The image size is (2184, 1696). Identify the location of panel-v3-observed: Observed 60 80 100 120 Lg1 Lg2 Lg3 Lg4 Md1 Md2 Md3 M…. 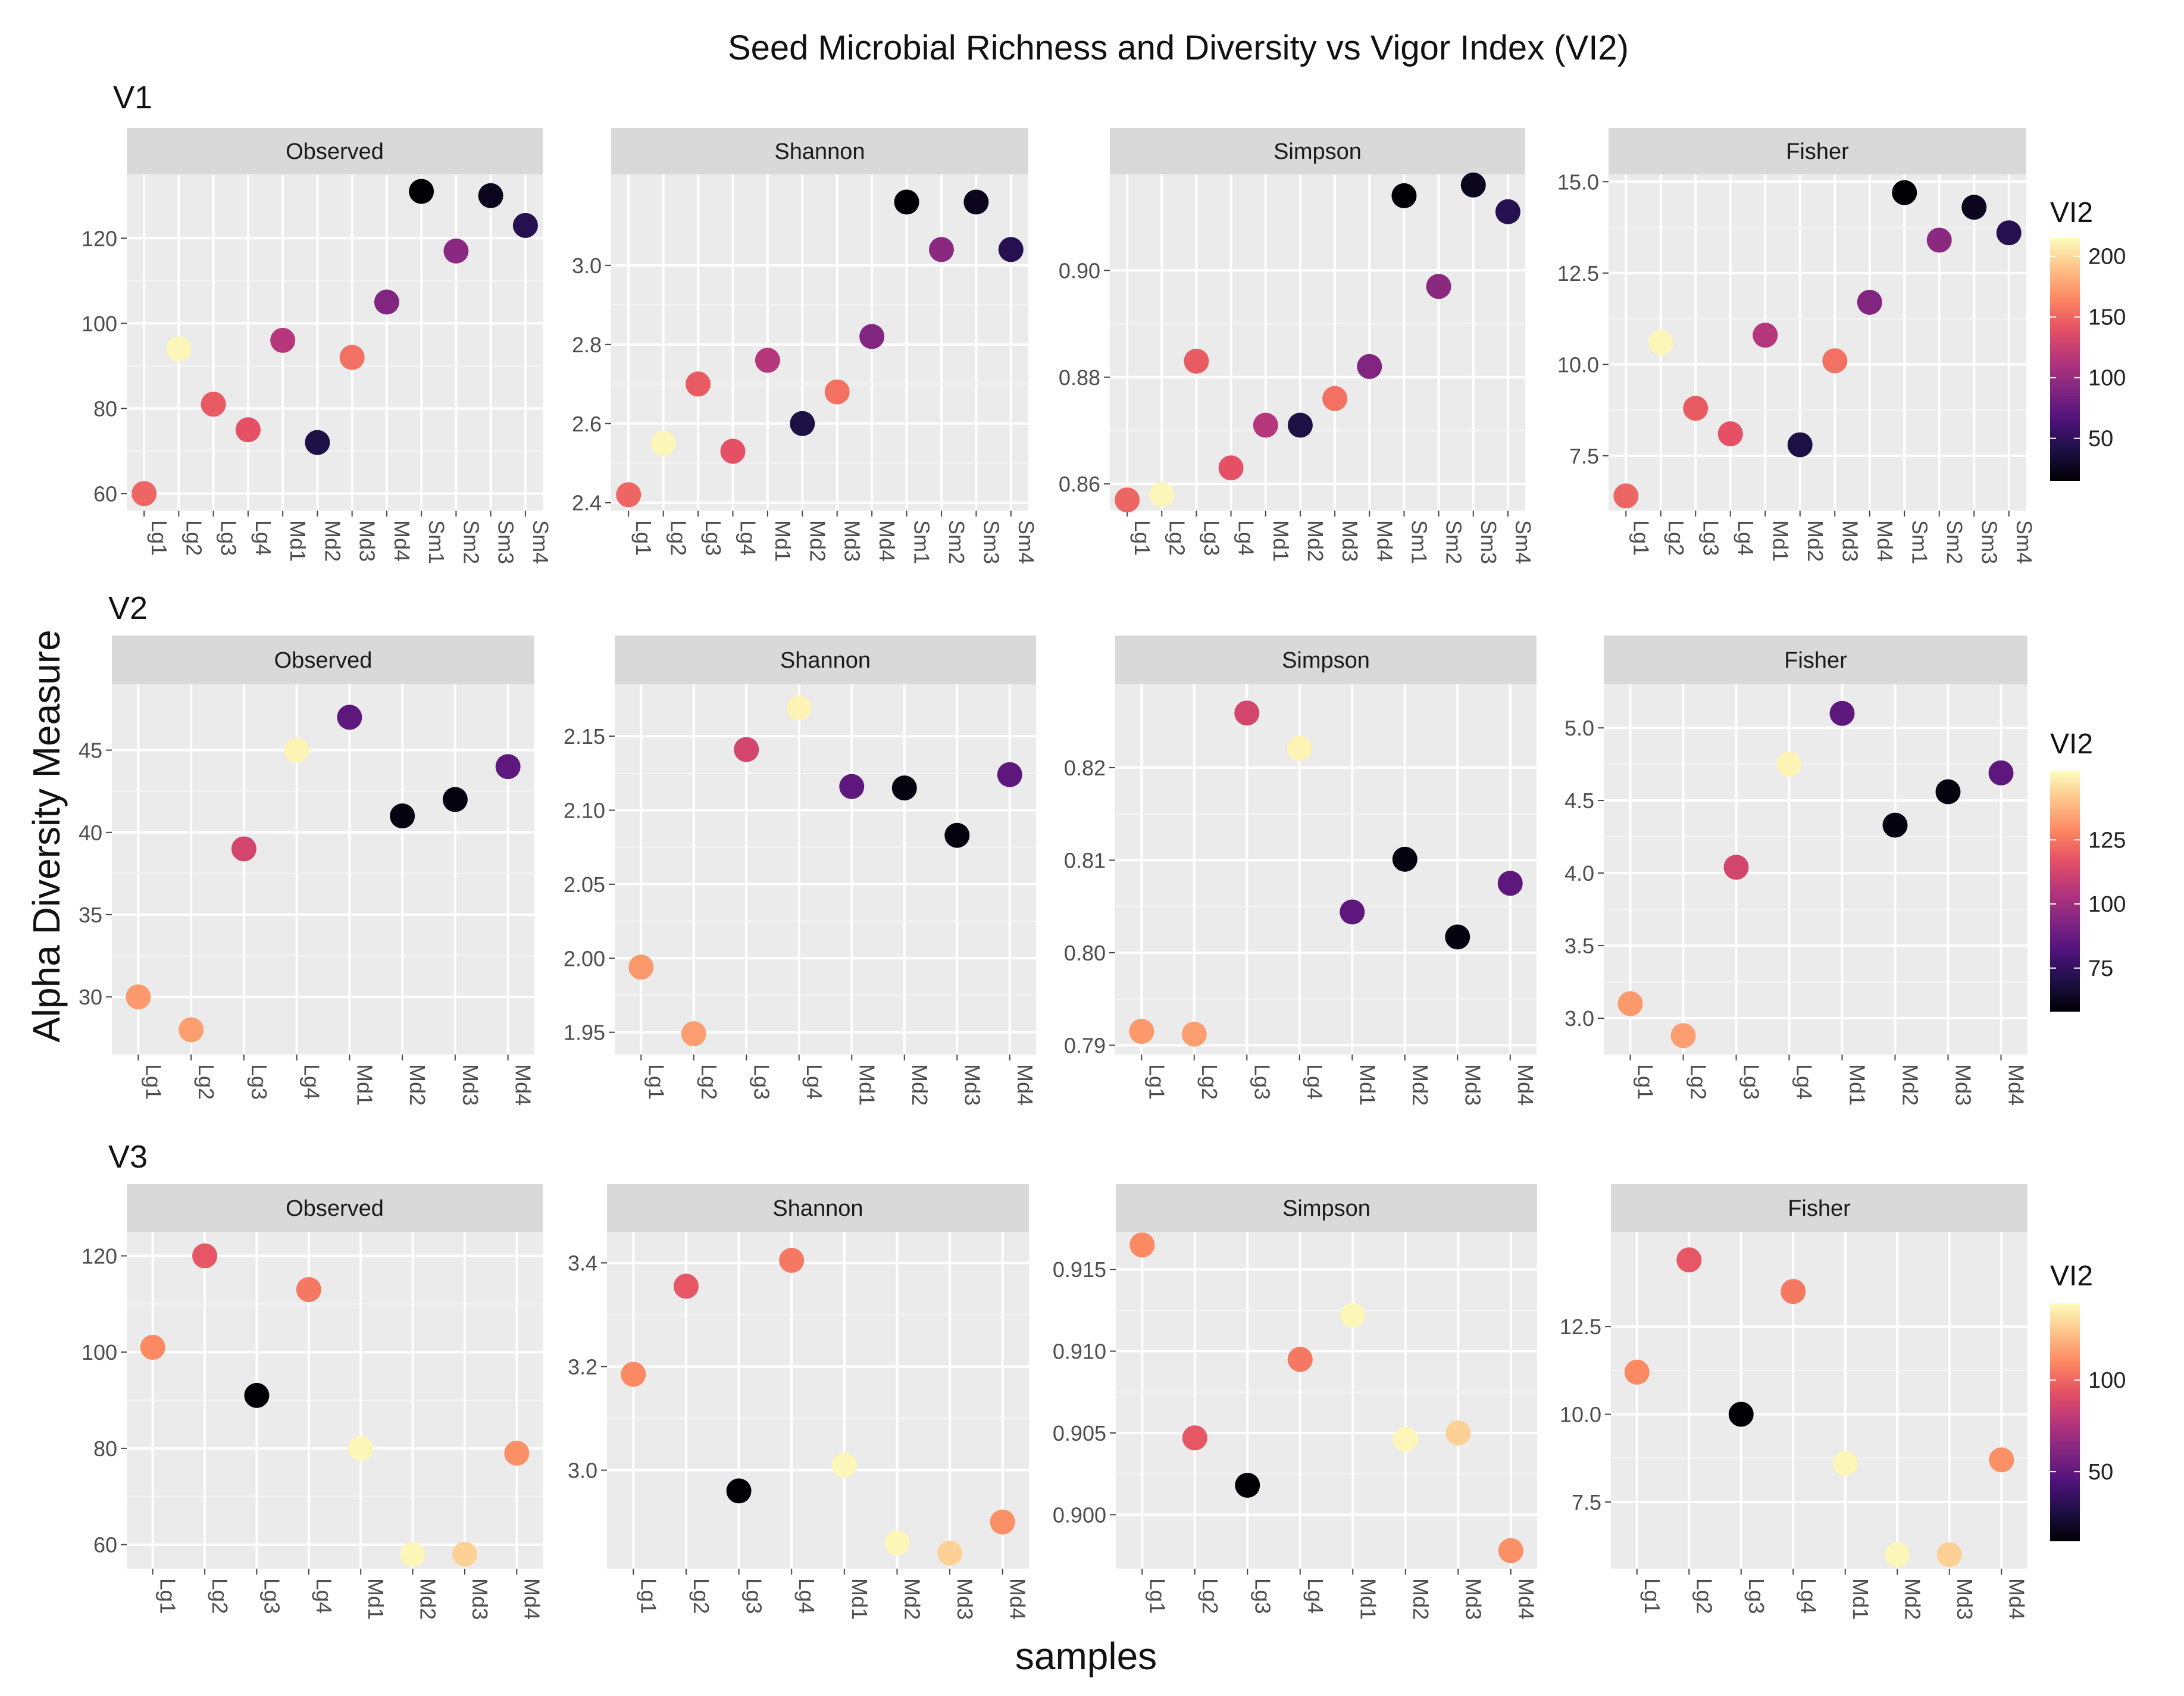
(313, 1402).